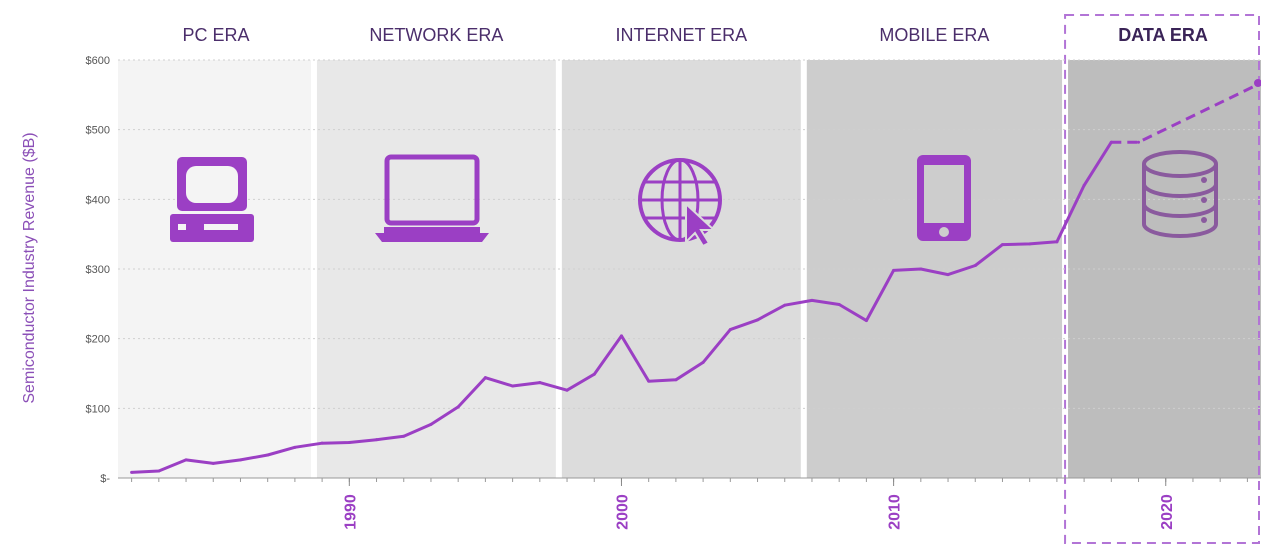 This screenshot has width=1261, height=555. I want to click on y-tick-label: $500, so click(98, 131).